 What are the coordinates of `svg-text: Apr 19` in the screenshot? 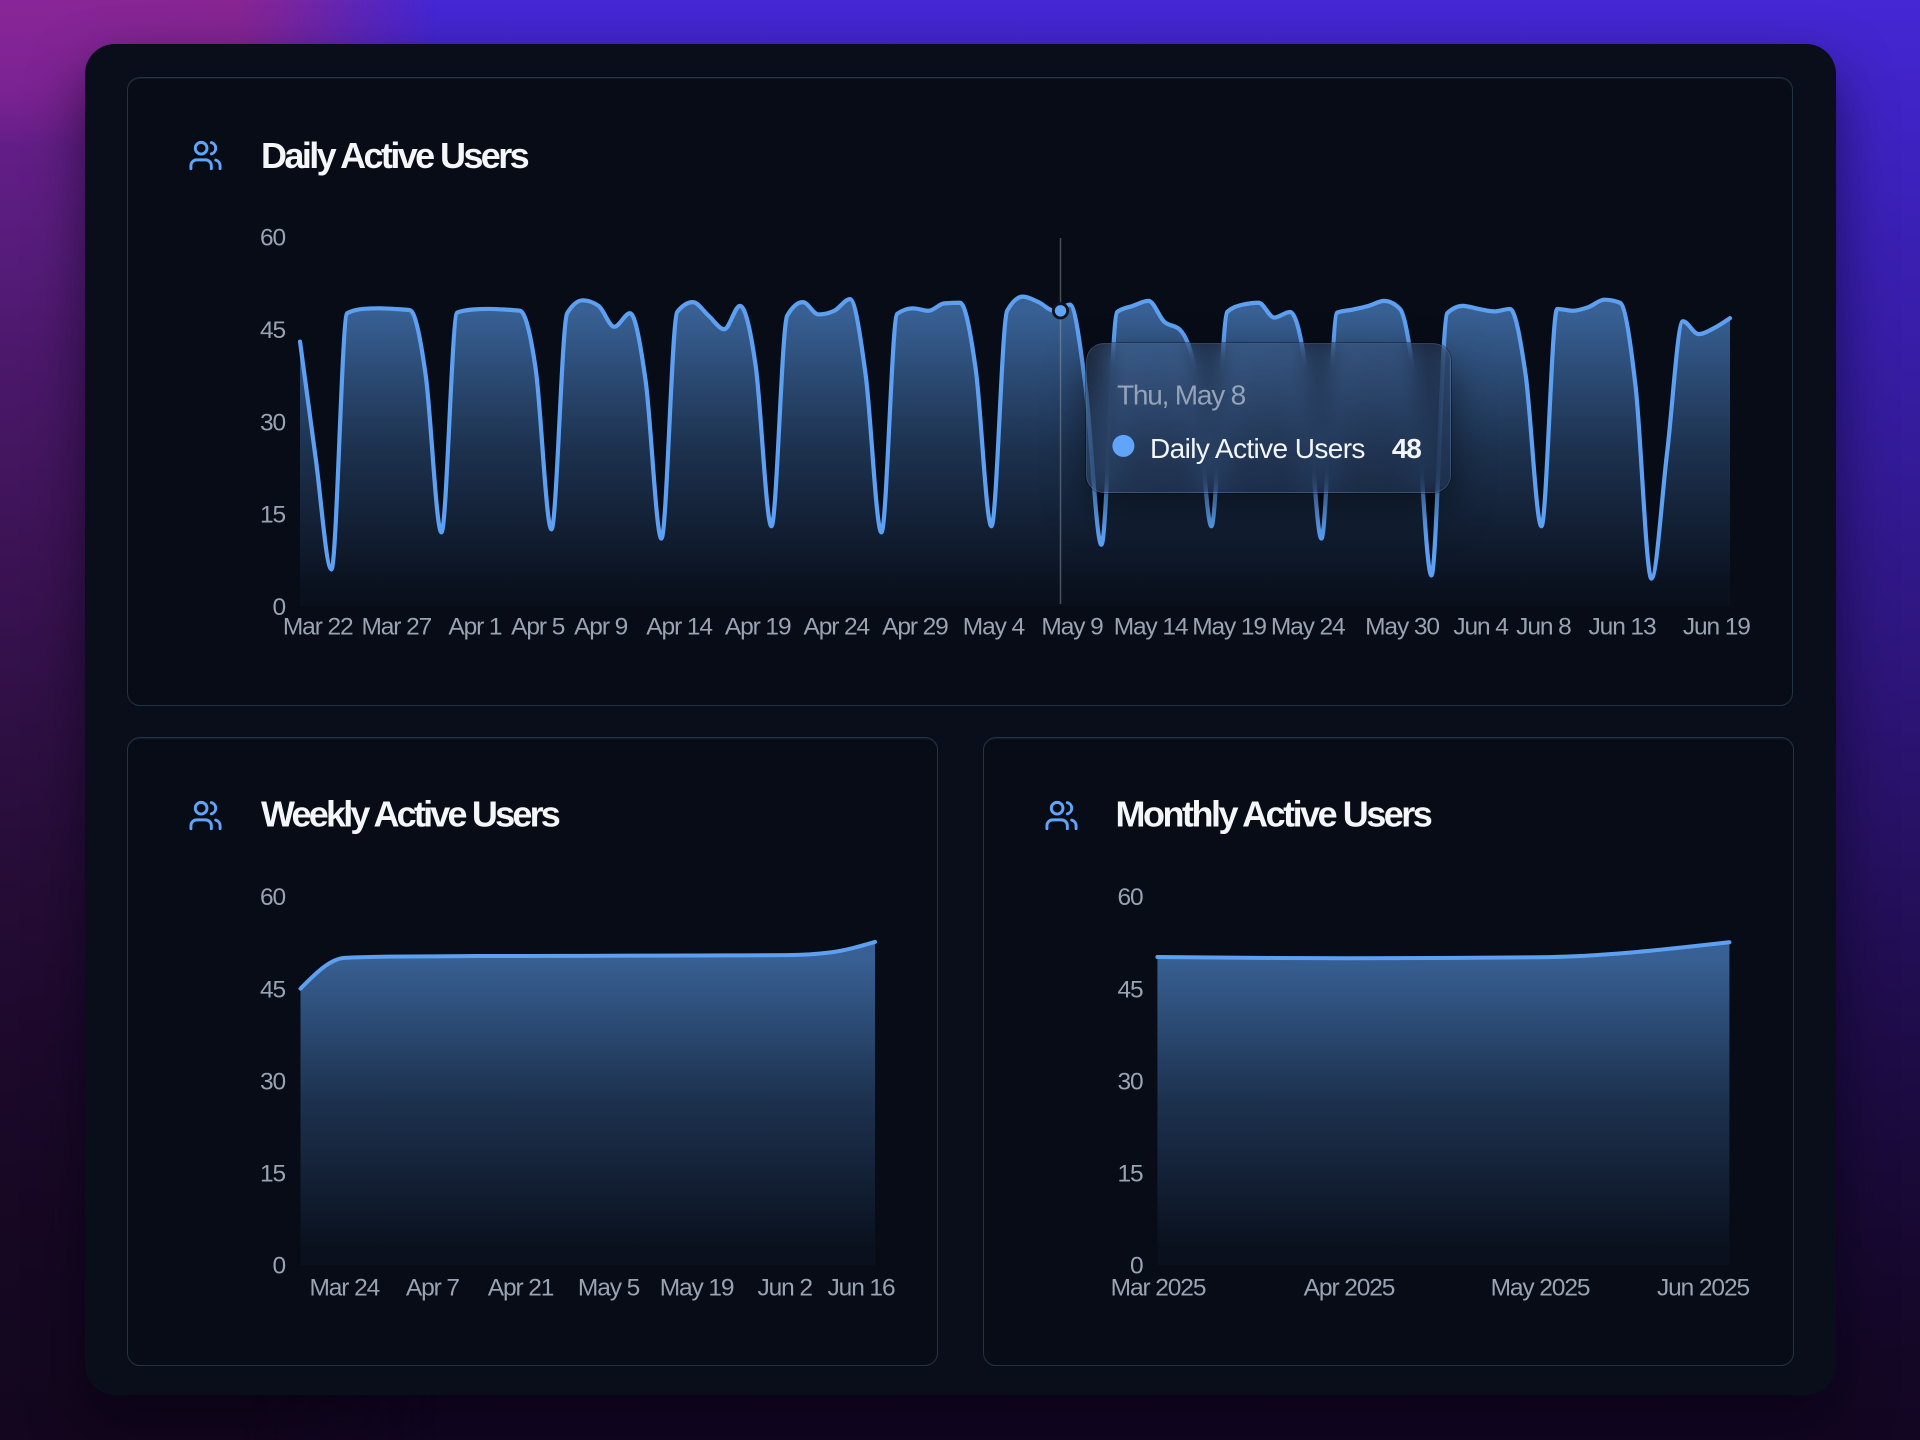 It's located at (758, 627).